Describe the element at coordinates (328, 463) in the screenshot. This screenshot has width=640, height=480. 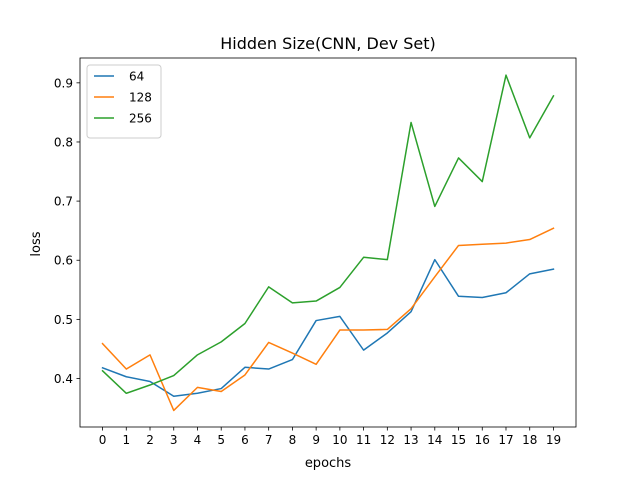
I see `x-axis-label: epochs` at that location.